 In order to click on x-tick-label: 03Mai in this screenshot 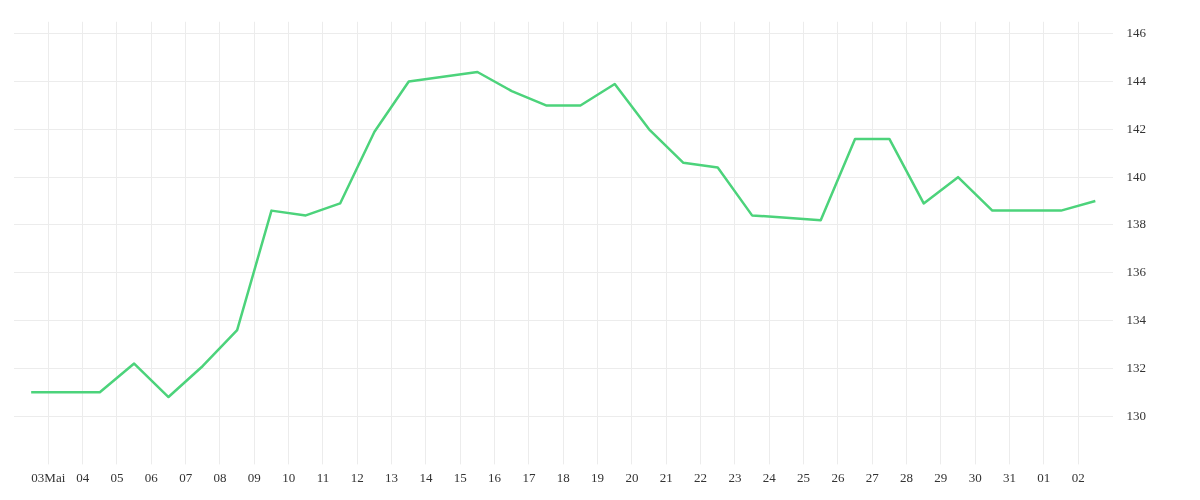, I will do `click(48, 477)`.